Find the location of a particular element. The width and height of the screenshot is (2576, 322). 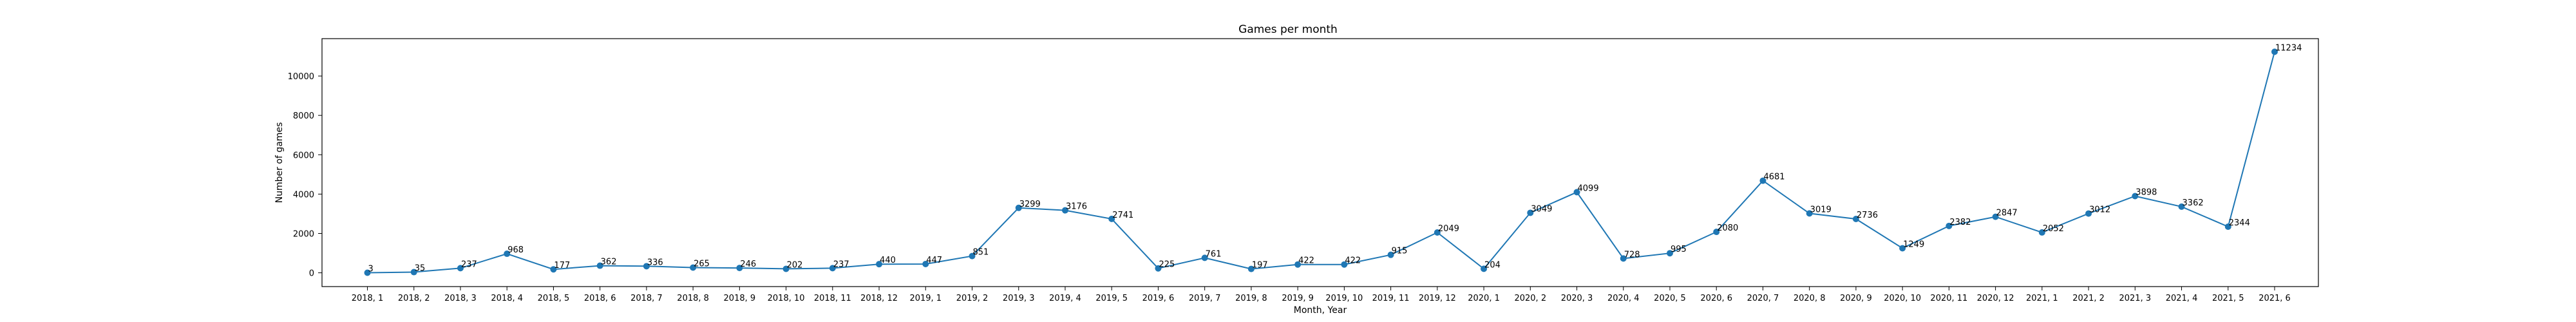

y-tick-label: 0 is located at coordinates (311, 274).